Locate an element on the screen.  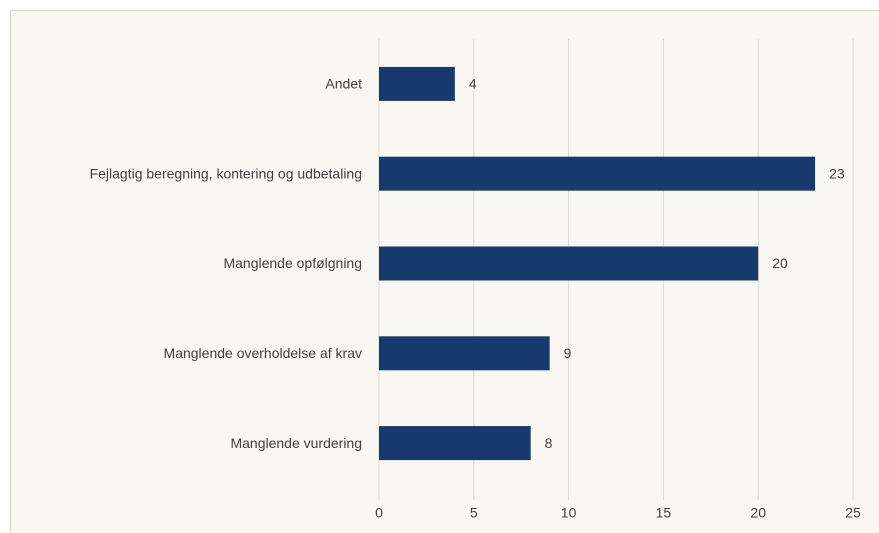
x-tick-label: 10 is located at coordinates (569, 513).